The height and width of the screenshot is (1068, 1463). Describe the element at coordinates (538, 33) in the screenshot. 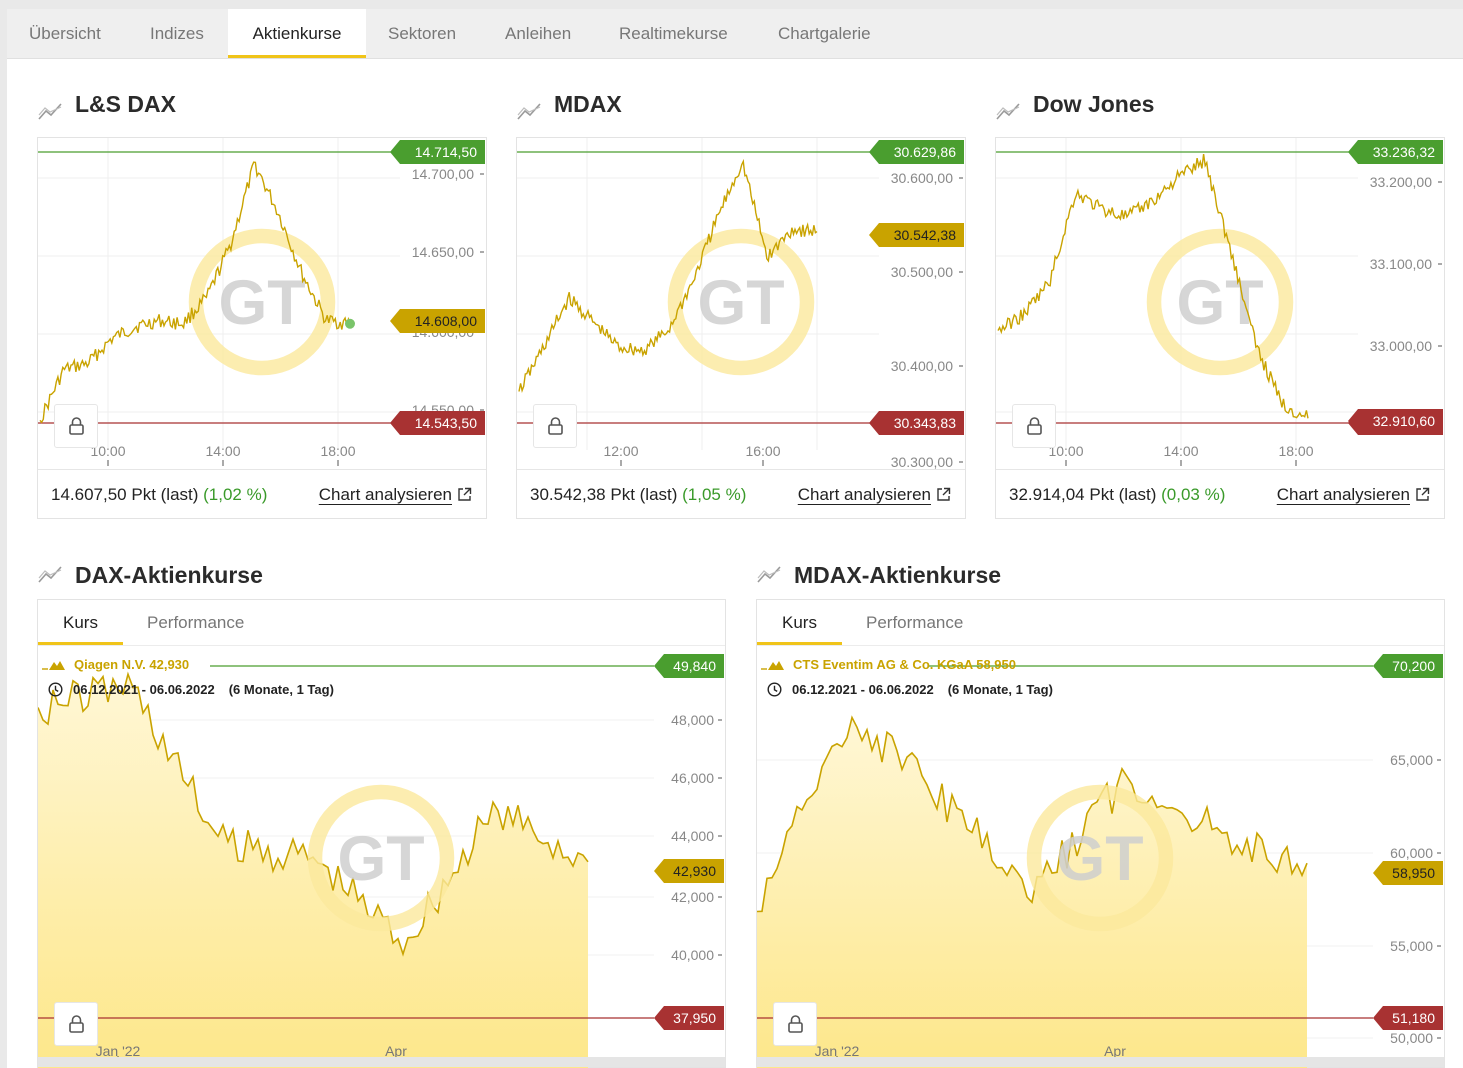

I see `tab-anleihen: Anleihen` at that location.